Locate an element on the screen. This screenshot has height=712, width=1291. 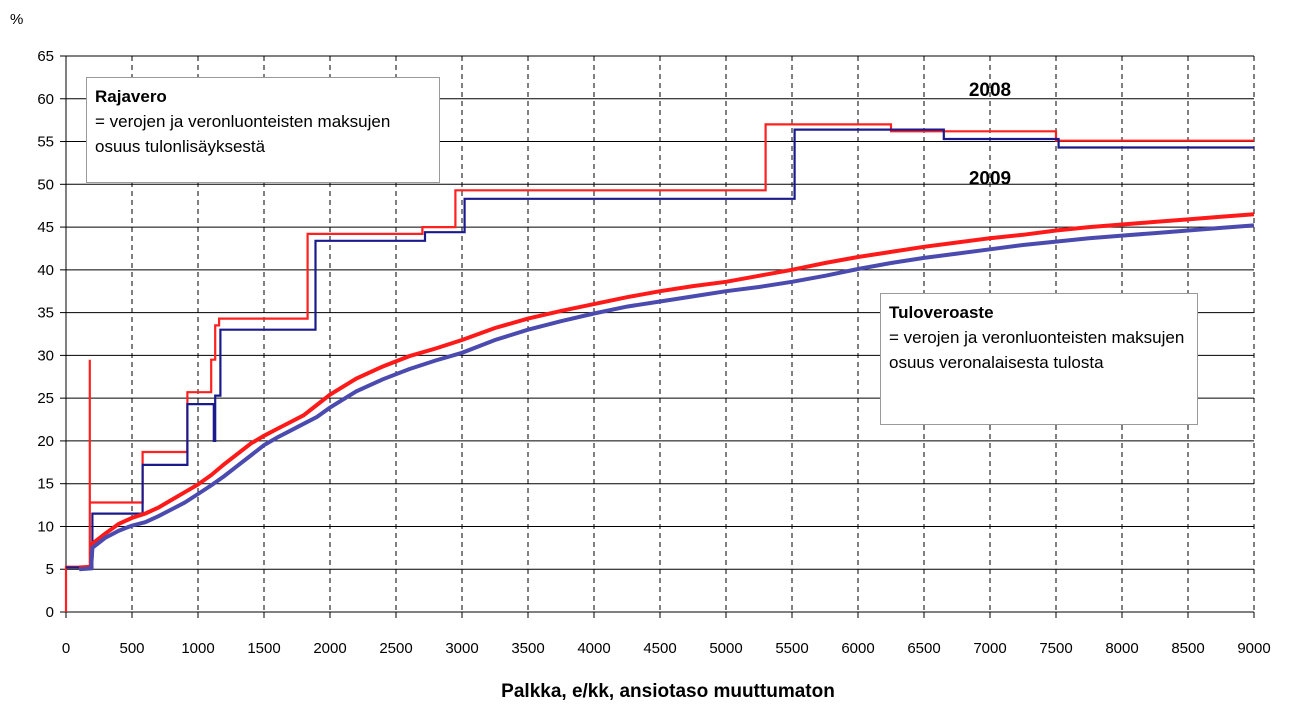
x-axis-title: Palkka, e/kk, ansiotaso muuttumaton is located at coordinates (668, 691).